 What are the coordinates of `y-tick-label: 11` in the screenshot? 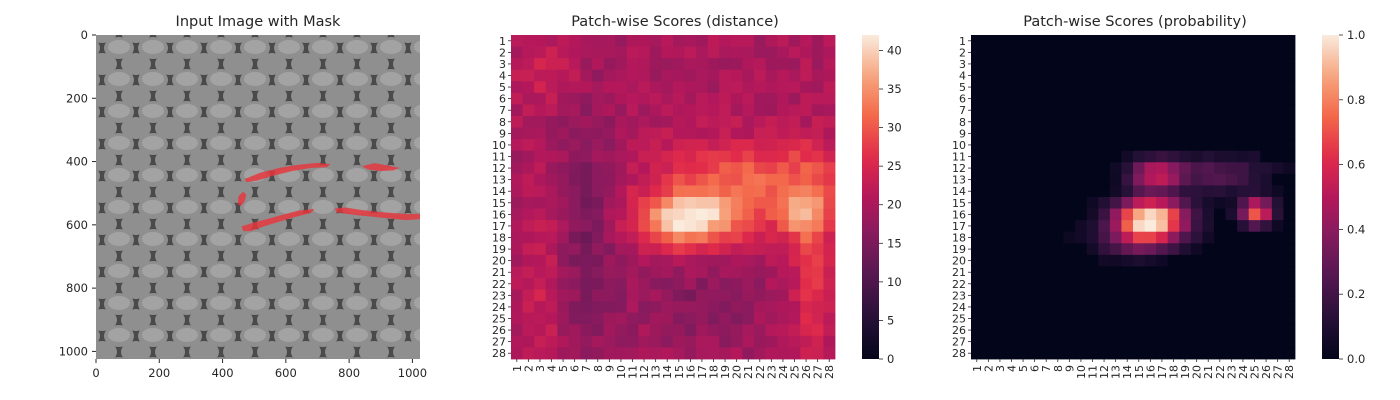 It's located at (959, 157).